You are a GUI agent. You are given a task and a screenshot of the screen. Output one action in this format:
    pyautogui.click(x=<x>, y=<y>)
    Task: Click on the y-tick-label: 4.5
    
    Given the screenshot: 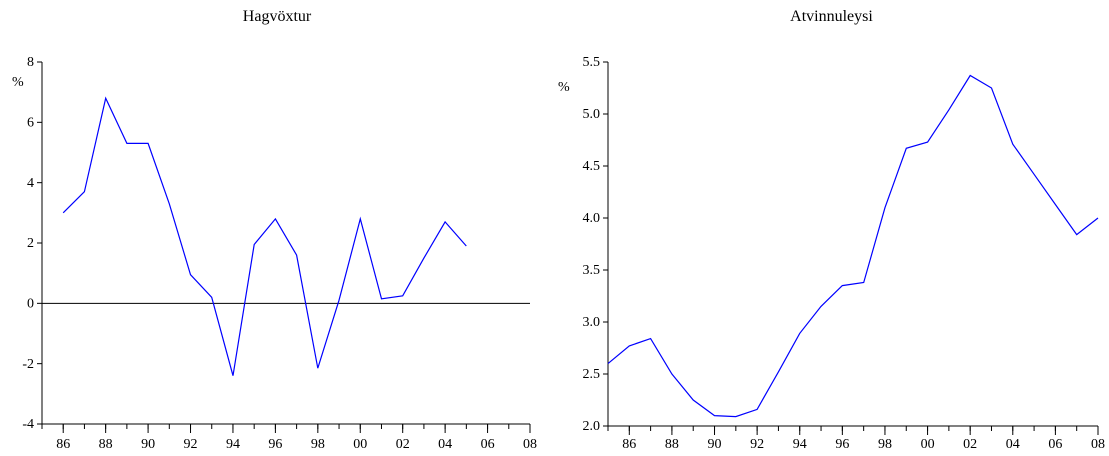 What is the action you would take?
    pyautogui.click(x=592, y=166)
    